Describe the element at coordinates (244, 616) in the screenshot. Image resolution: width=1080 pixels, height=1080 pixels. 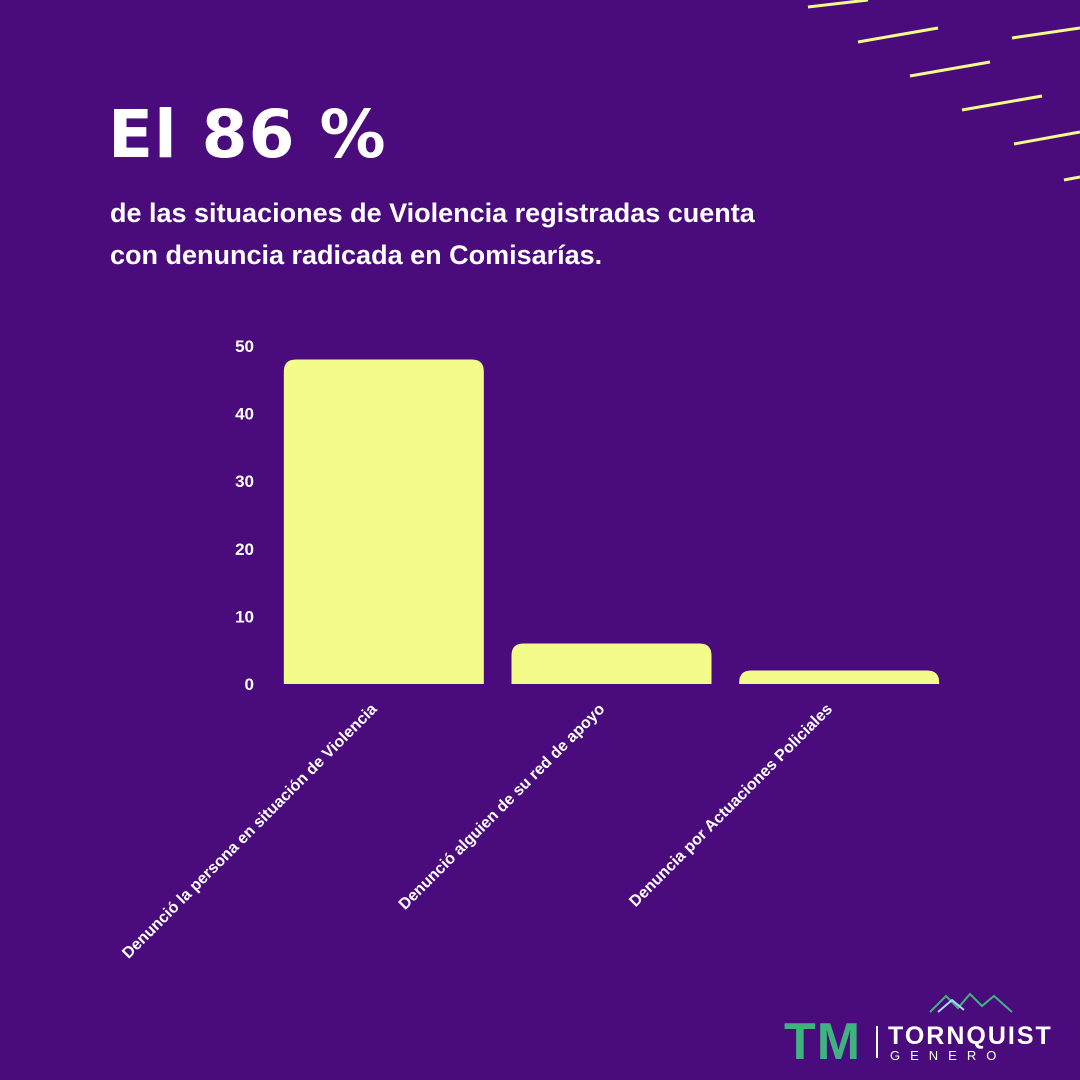
I see `y-tick-label: 10` at that location.